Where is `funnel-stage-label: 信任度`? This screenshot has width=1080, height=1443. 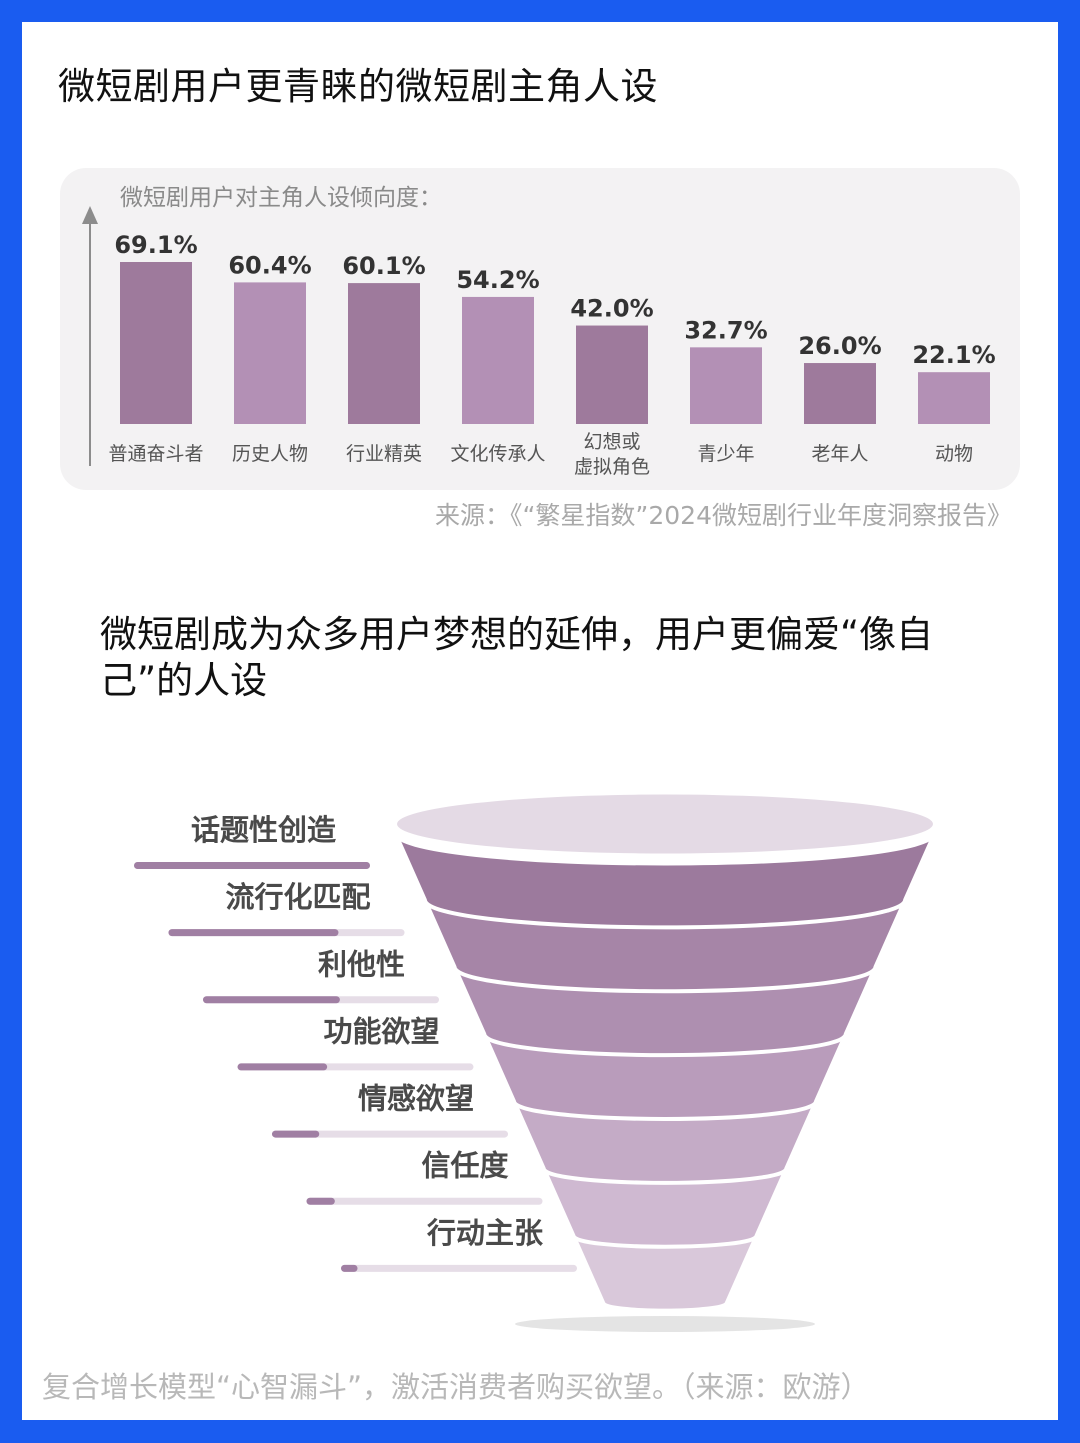
funnel-stage-label: 信任度 is located at coordinates (464, 1166).